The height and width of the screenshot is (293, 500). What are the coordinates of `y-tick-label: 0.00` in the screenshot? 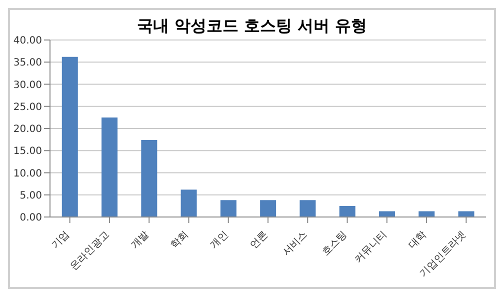 It's located at (31, 218).